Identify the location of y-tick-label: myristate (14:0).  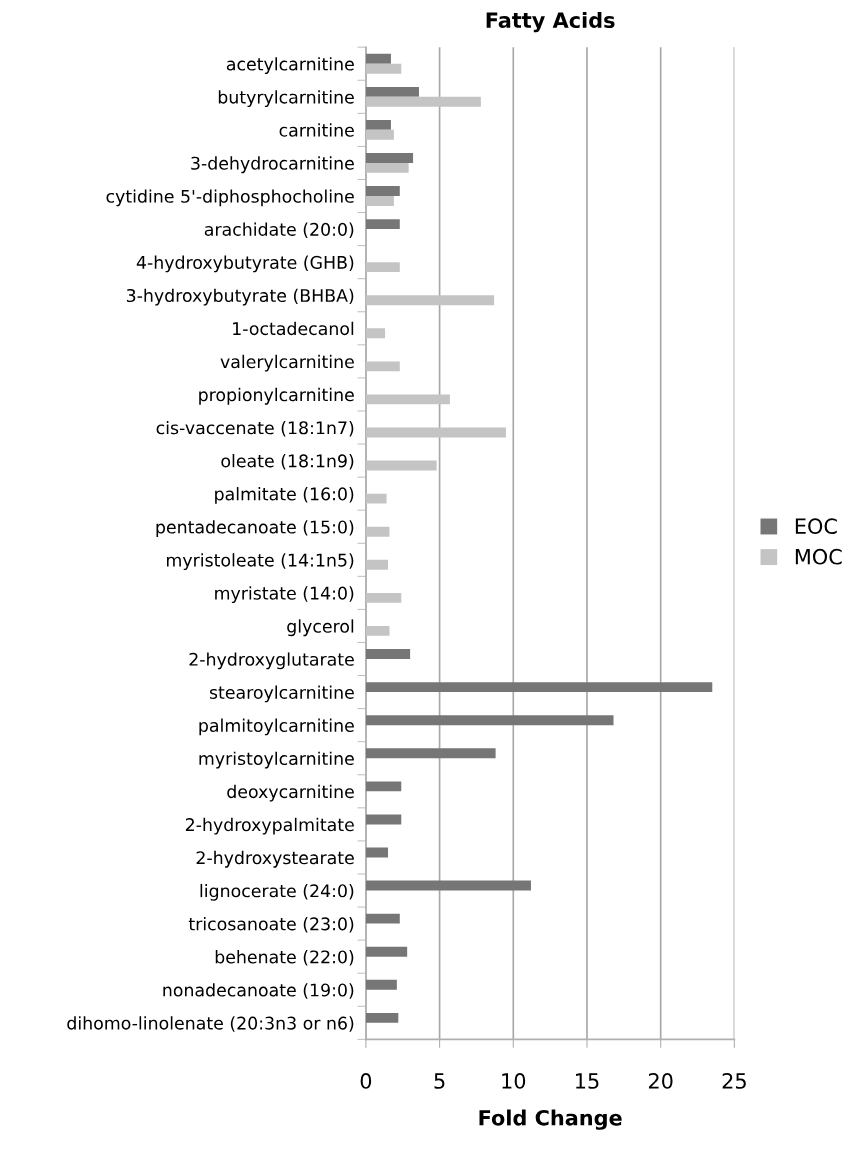
(284, 595).